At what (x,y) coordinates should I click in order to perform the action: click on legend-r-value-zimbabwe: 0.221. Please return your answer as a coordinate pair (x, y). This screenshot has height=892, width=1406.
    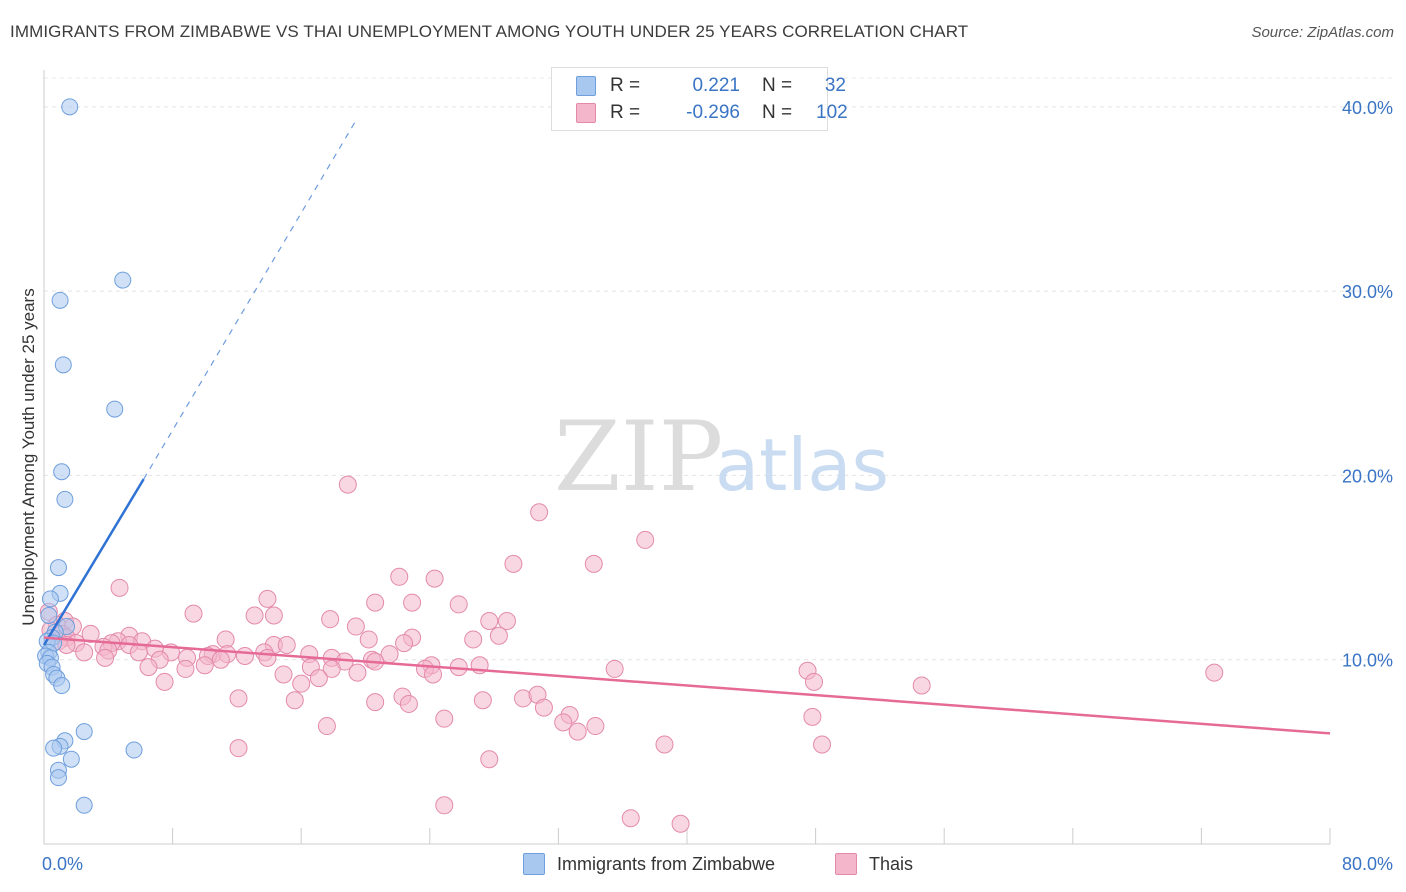
    Looking at the image, I should click on (716, 85).